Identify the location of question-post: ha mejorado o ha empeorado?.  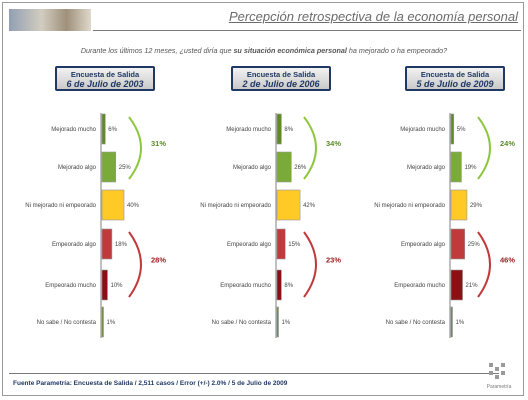
(397, 50).